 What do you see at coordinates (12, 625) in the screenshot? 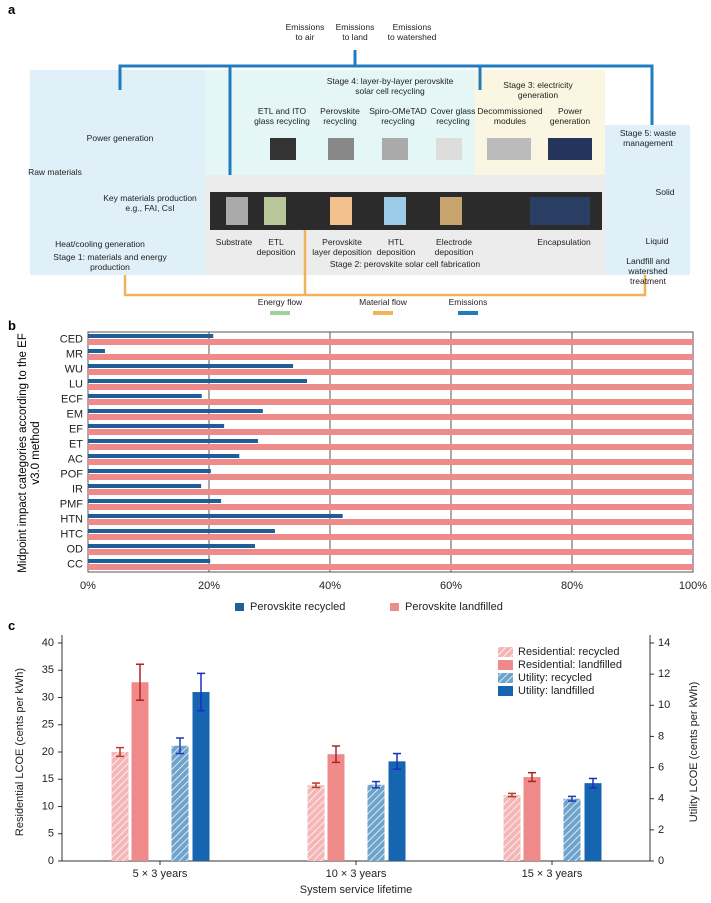
I see `panel-label: c` at bounding box center [12, 625].